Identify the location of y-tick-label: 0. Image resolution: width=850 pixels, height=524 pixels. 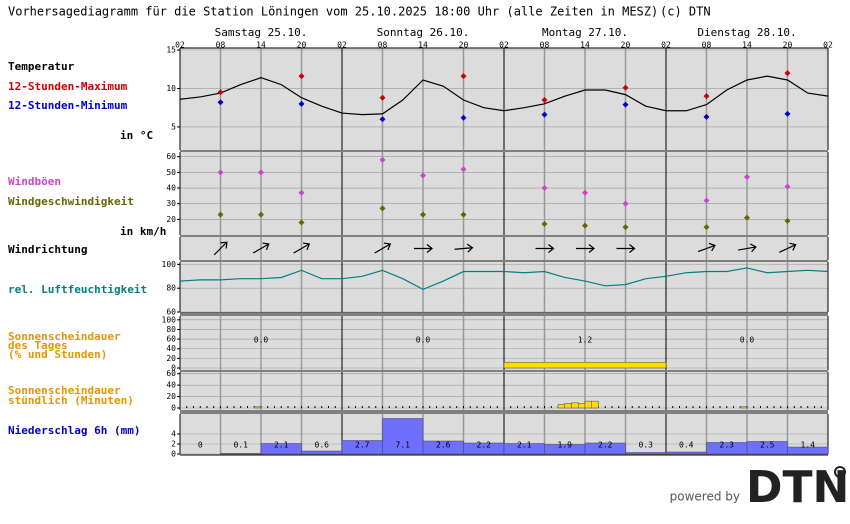
(173, 408).